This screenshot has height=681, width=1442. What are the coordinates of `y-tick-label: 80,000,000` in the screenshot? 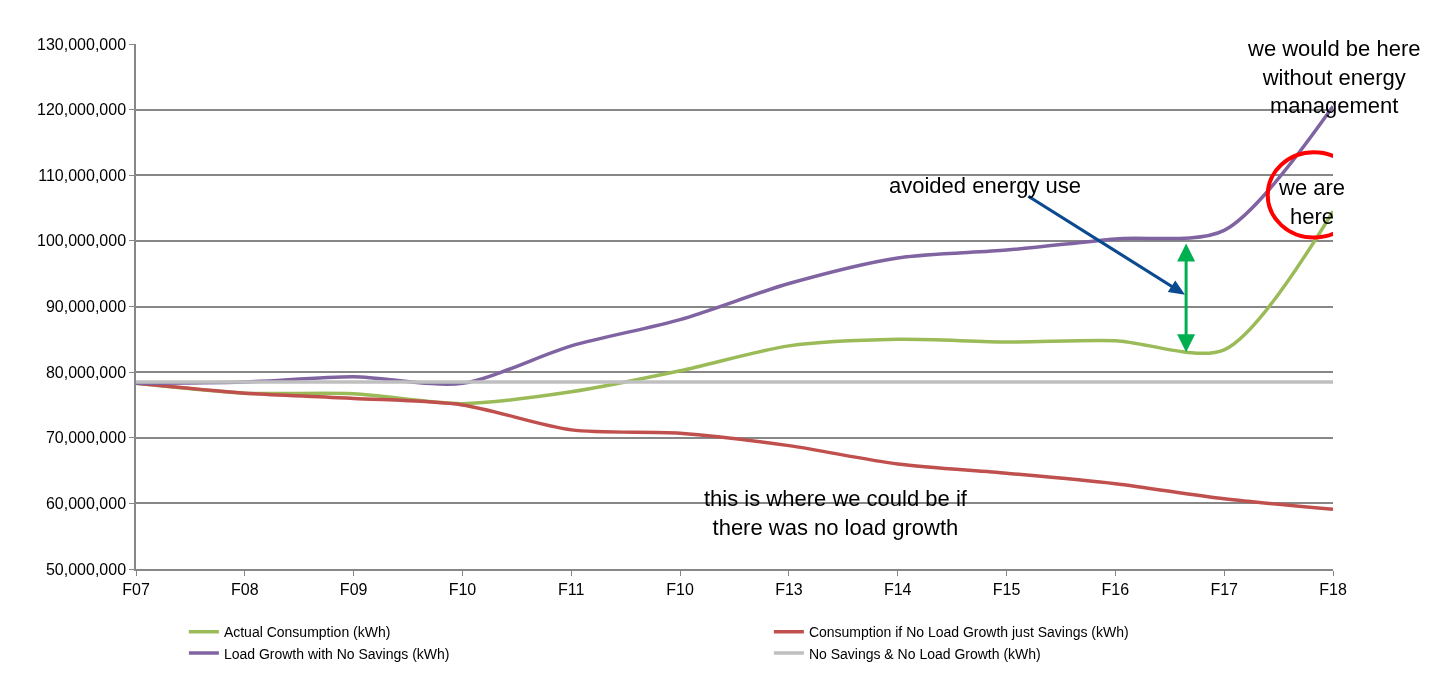 It's located at (86, 372).